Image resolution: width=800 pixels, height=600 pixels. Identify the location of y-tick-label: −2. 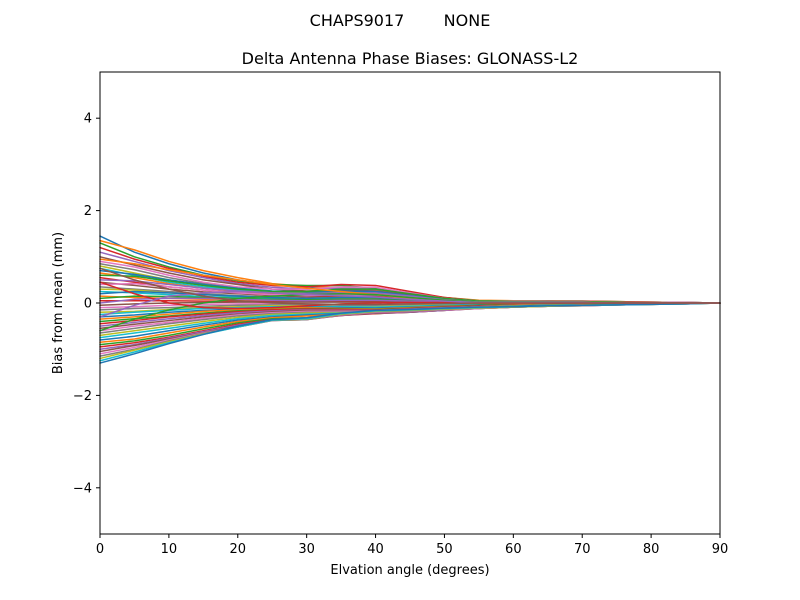
(82, 396).